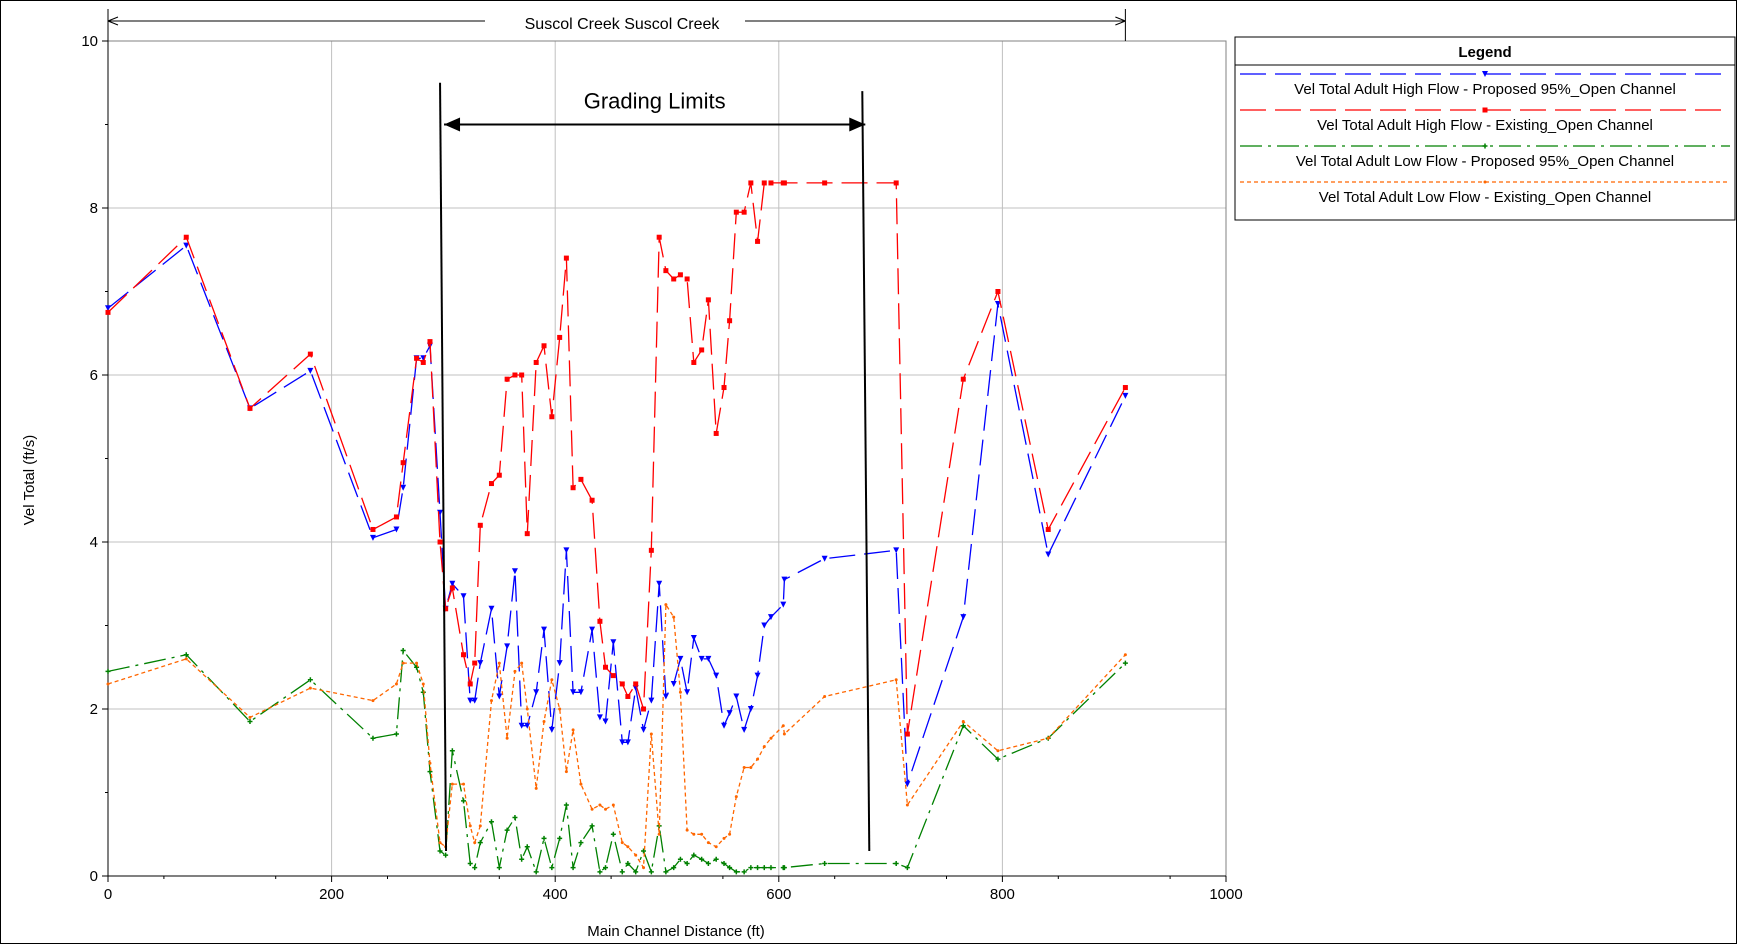  I want to click on title-layer: Suscol Creek Suscol Creek, so click(616, 25).